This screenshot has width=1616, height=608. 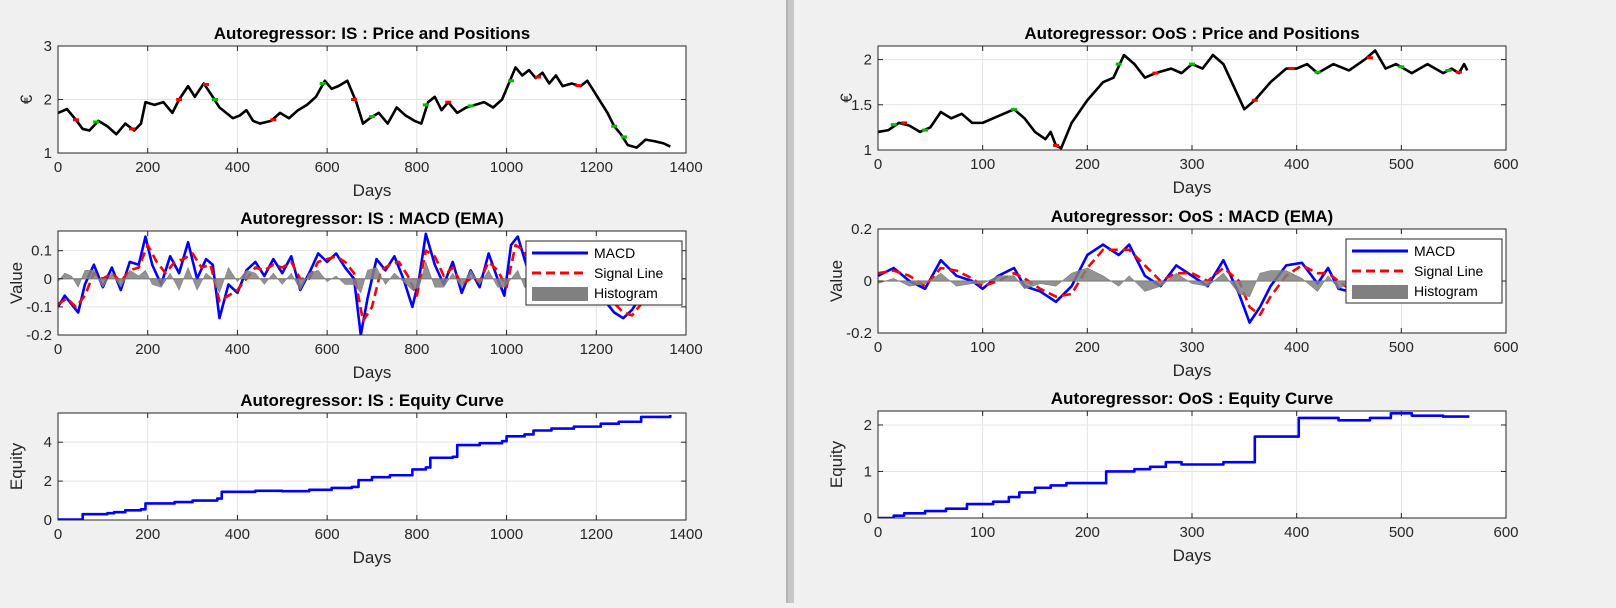 I want to click on chart-title: Autoregressor: OoS : Price and Positions, so click(x=1191, y=33).